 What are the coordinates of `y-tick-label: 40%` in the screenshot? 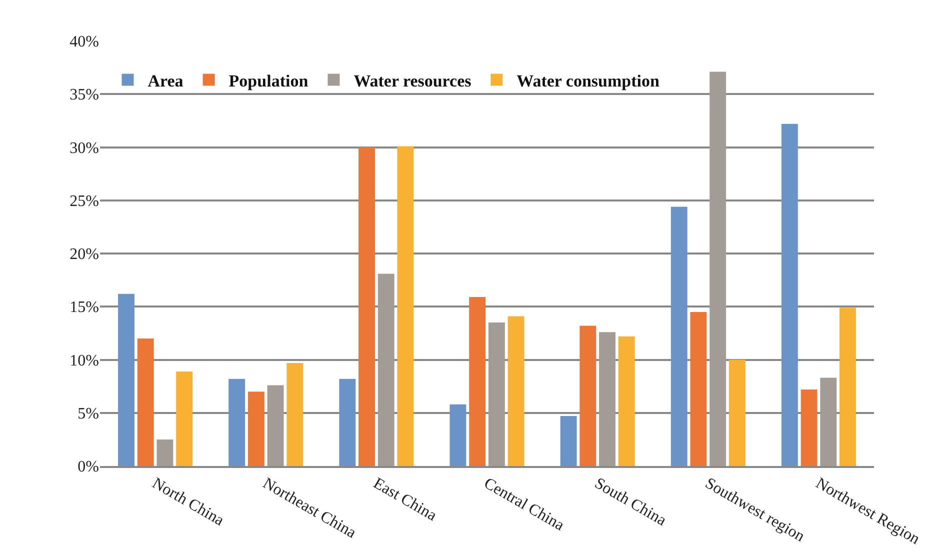 It's located at (84, 42).